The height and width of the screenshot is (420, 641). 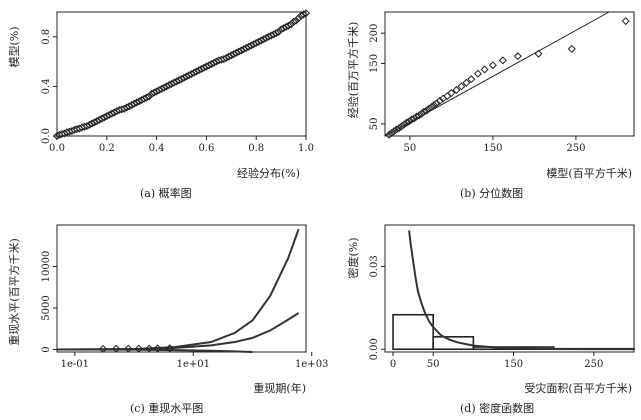 I want to click on x-tick-label: 150, so click(x=492, y=148).